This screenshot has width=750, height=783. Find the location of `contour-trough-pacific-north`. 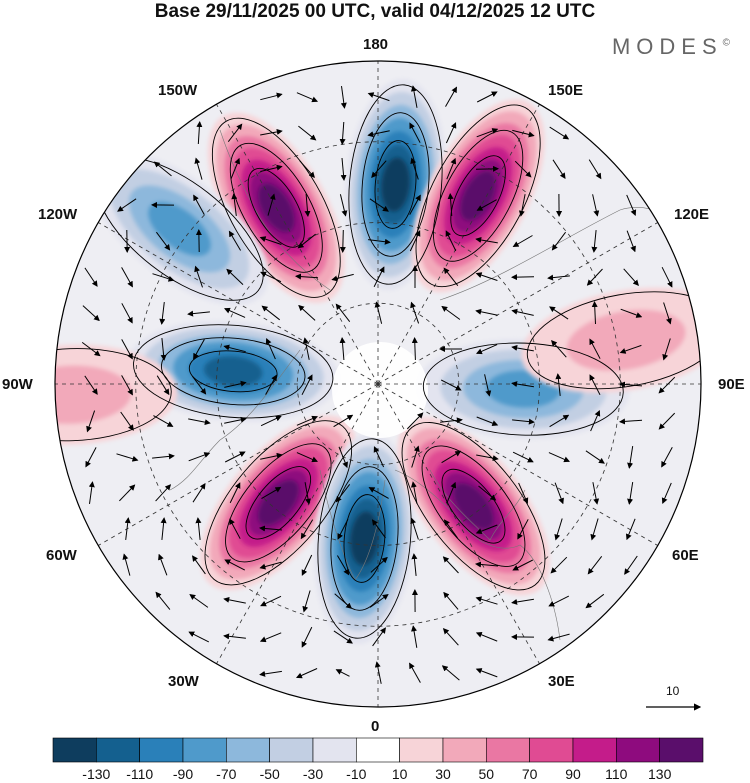

contour-trough-pacific-north is located at coordinates (395, 184).